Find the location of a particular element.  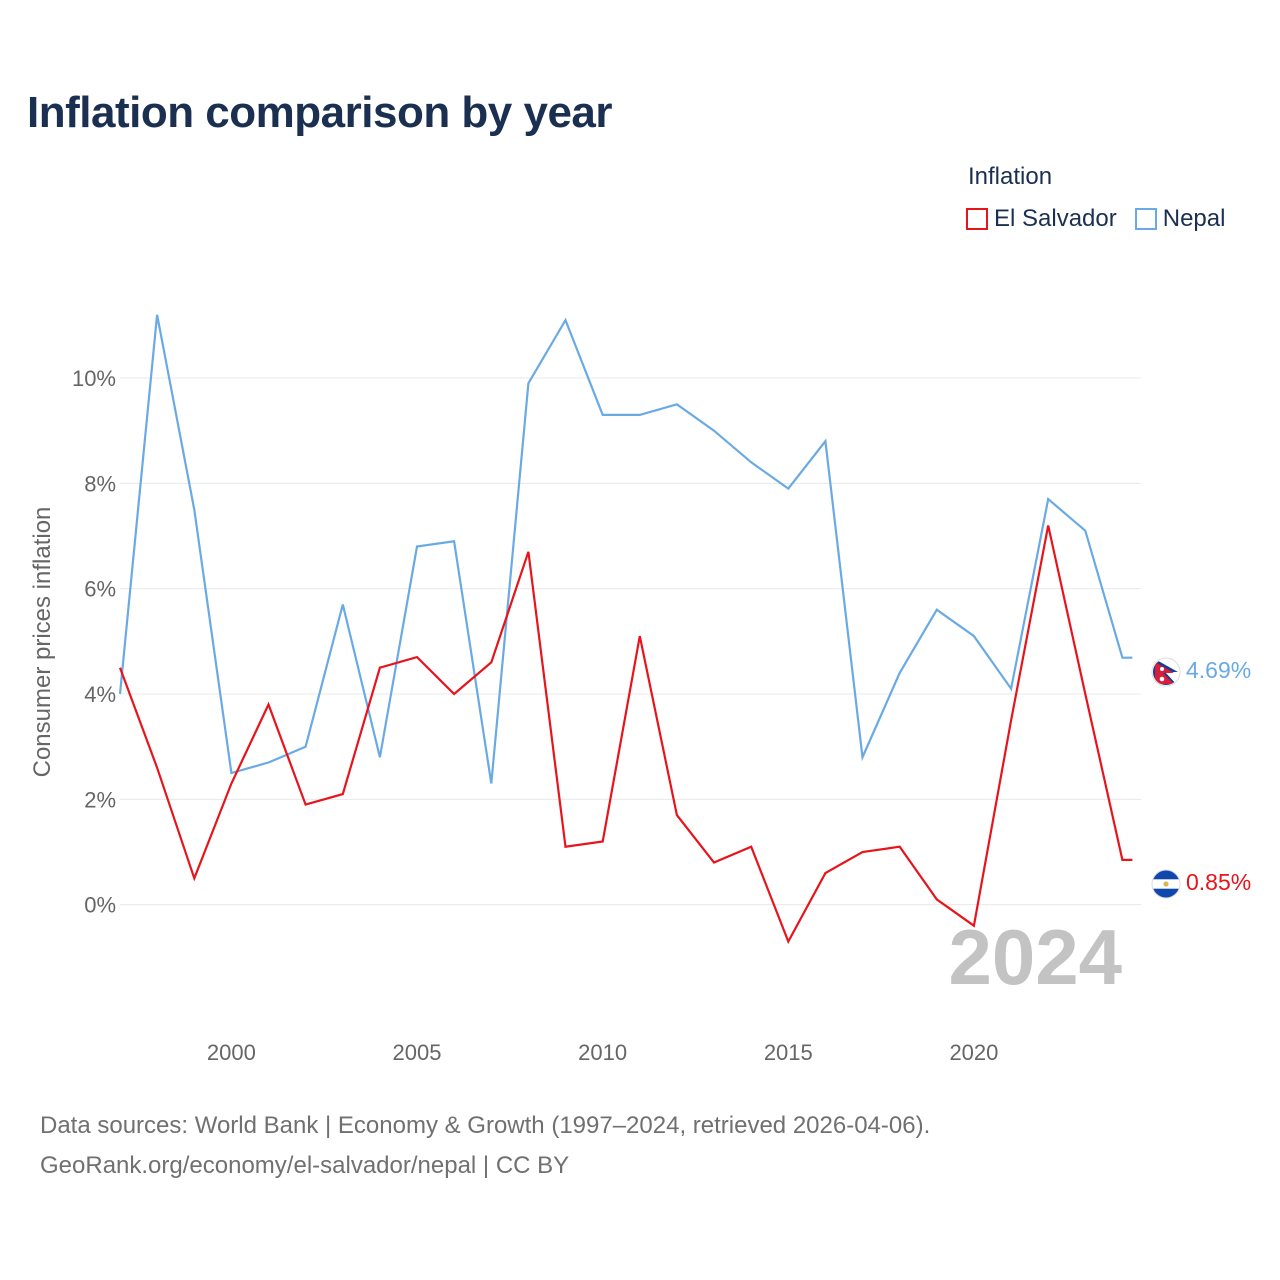

x-axis-ticks: 2000 2005 2010 2015 2020 is located at coordinates (602, 1052).